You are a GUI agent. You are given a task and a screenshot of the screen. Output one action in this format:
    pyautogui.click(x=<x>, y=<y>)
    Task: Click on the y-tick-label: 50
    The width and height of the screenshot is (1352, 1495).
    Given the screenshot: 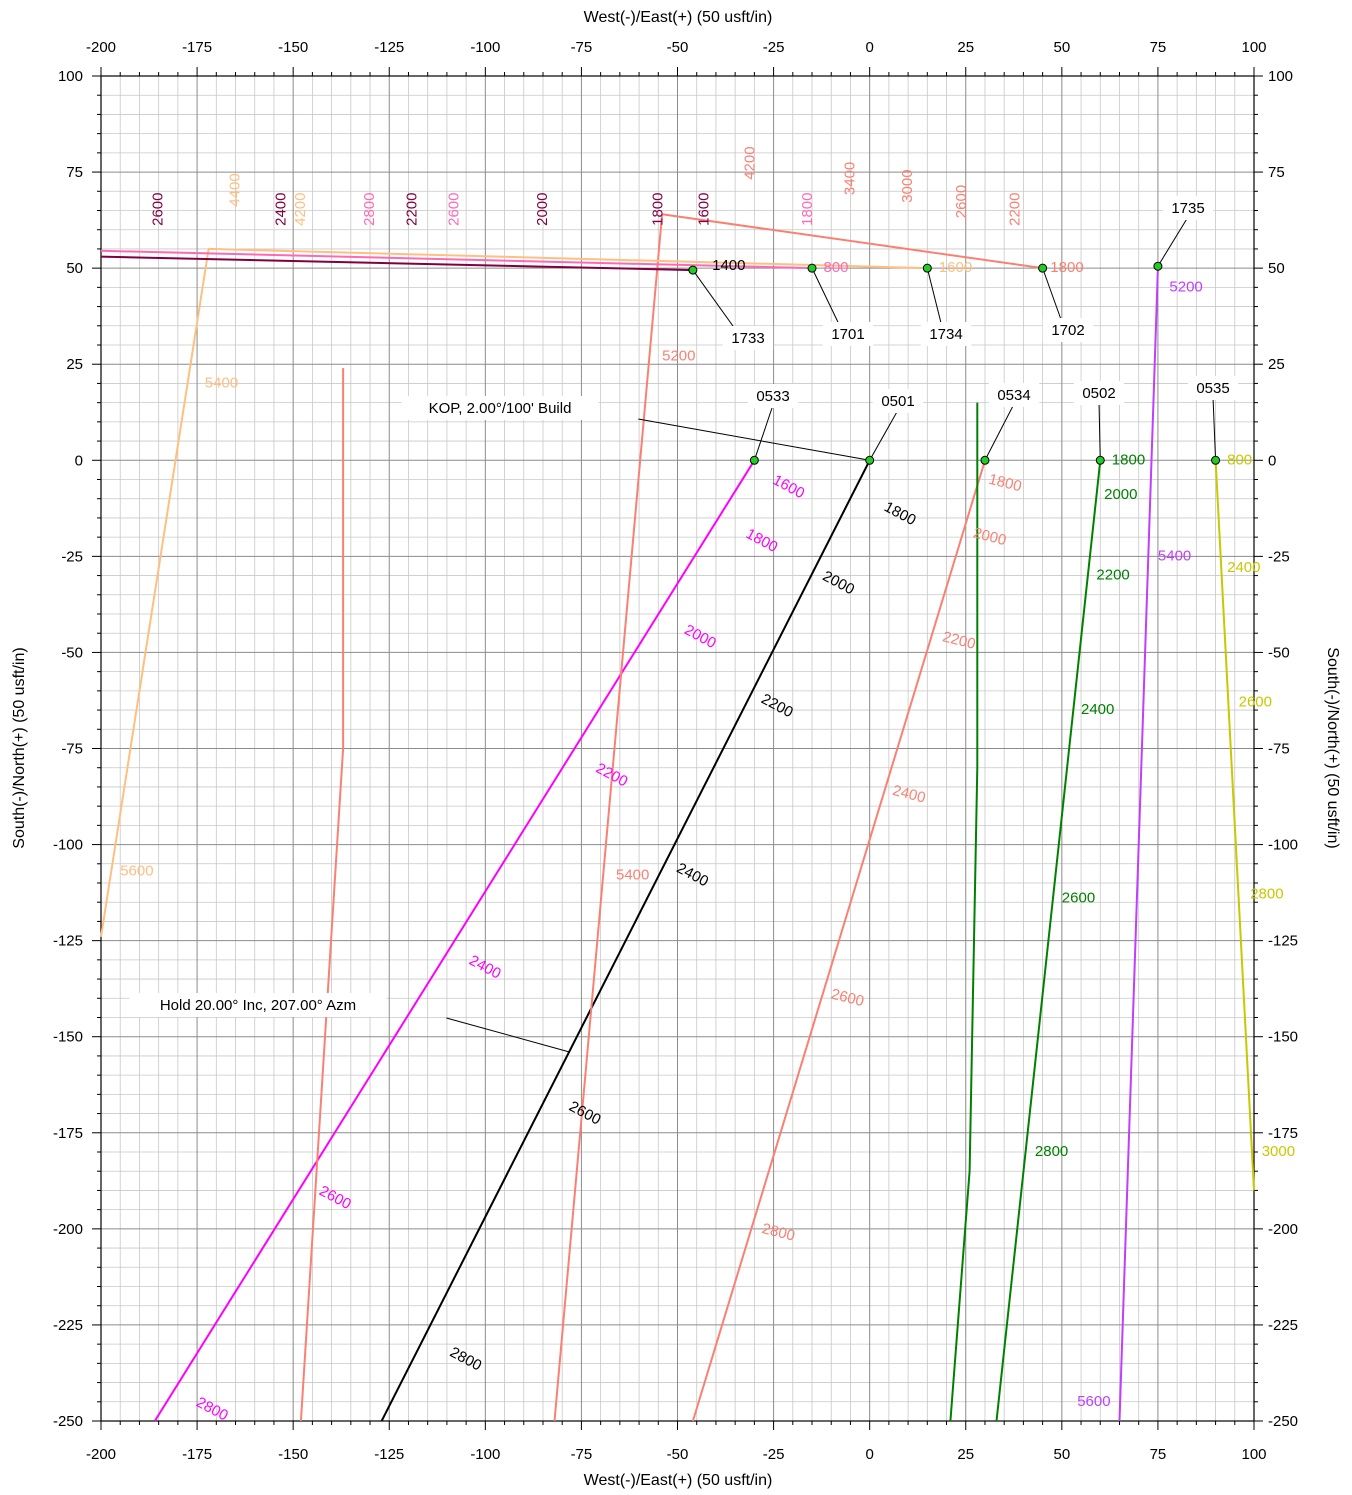 What is the action you would take?
    pyautogui.click(x=74, y=268)
    